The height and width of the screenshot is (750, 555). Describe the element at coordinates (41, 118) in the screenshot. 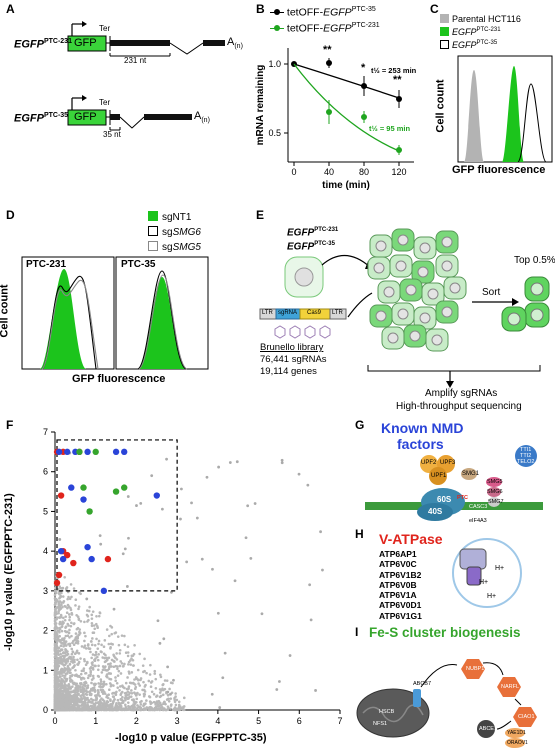

I see `construct2-label: EGFPPTC-35` at that location.